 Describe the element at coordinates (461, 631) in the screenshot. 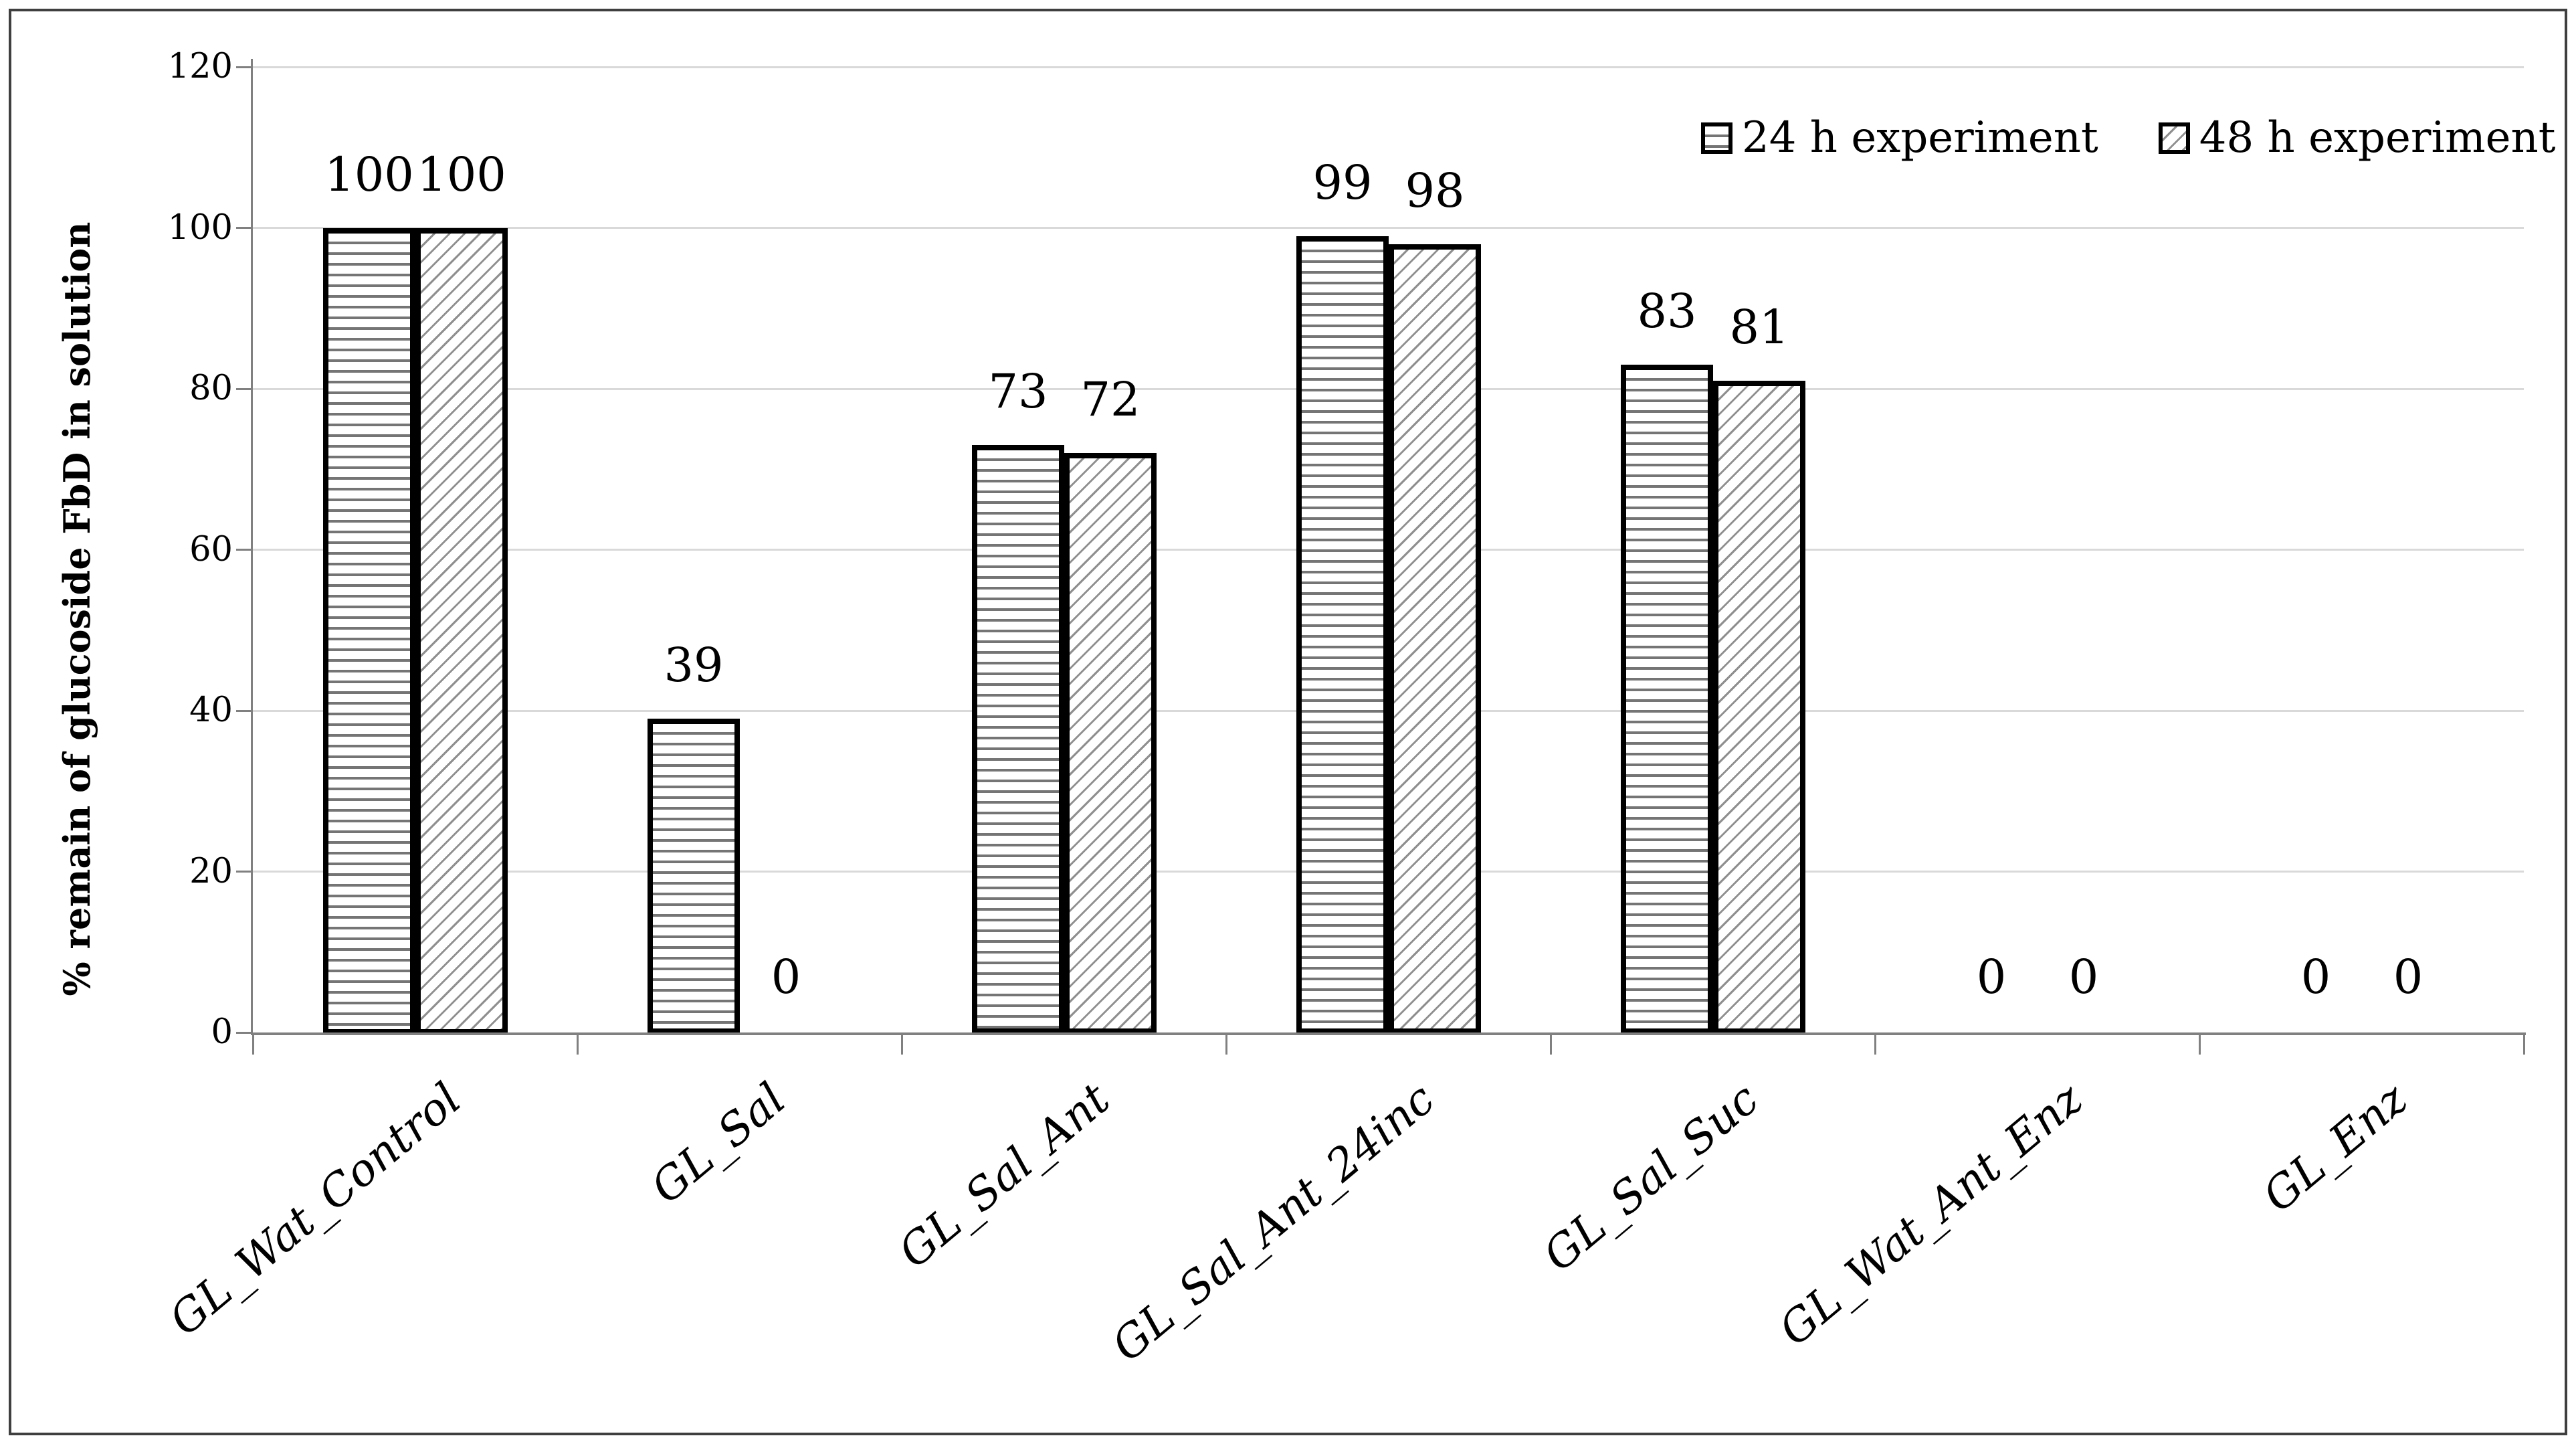

I see `bar-48h-GL_Wat_Control` at that location.